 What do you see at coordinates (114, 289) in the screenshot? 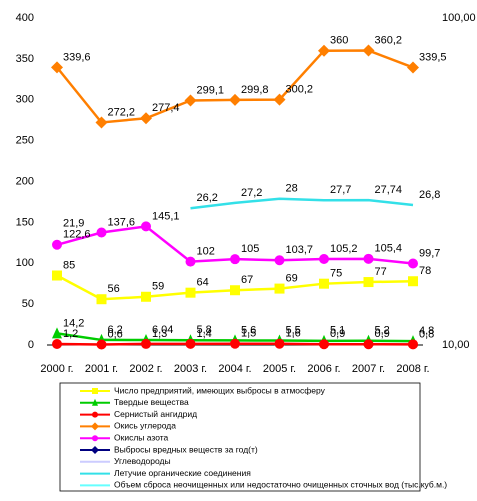
I see `data-label: 56` at bounding box center [114, 289].